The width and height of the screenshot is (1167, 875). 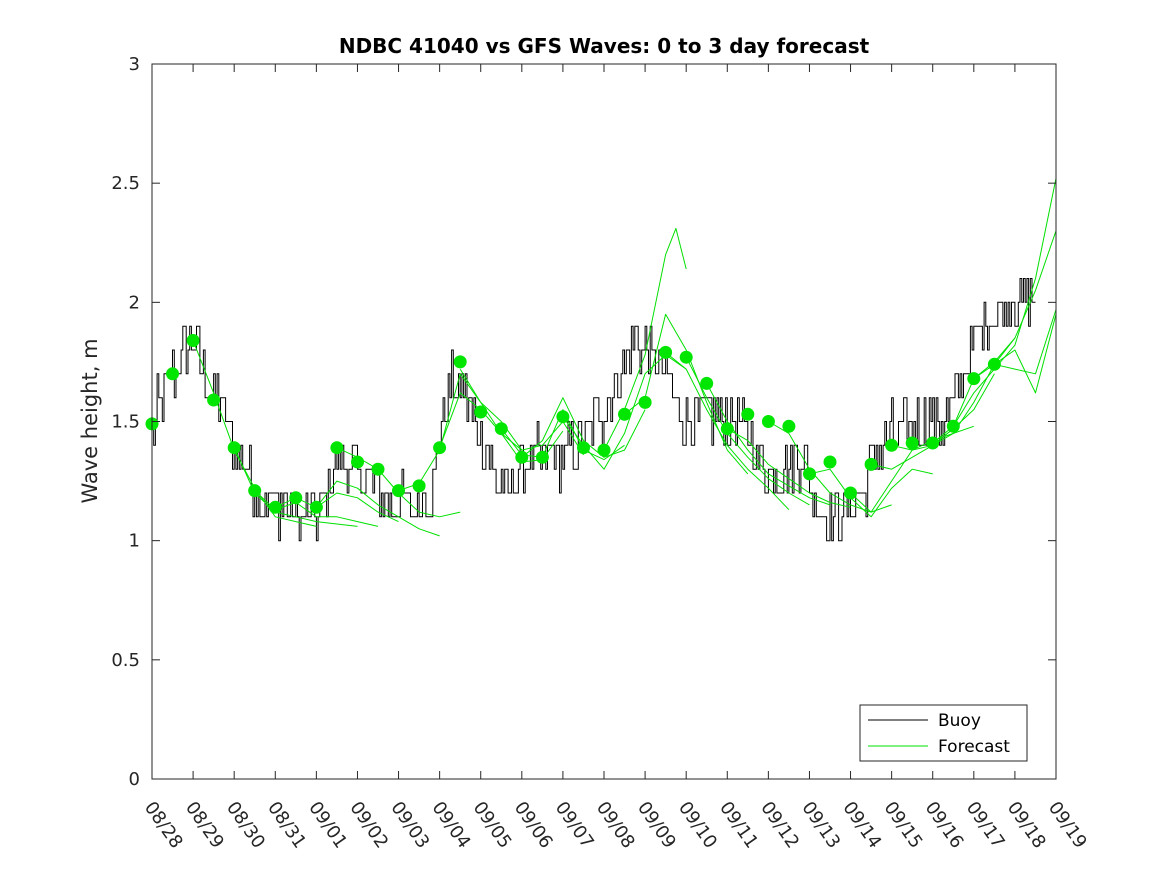 I want to click on legend: Buoy Forecast, so click(x=943, y=733).